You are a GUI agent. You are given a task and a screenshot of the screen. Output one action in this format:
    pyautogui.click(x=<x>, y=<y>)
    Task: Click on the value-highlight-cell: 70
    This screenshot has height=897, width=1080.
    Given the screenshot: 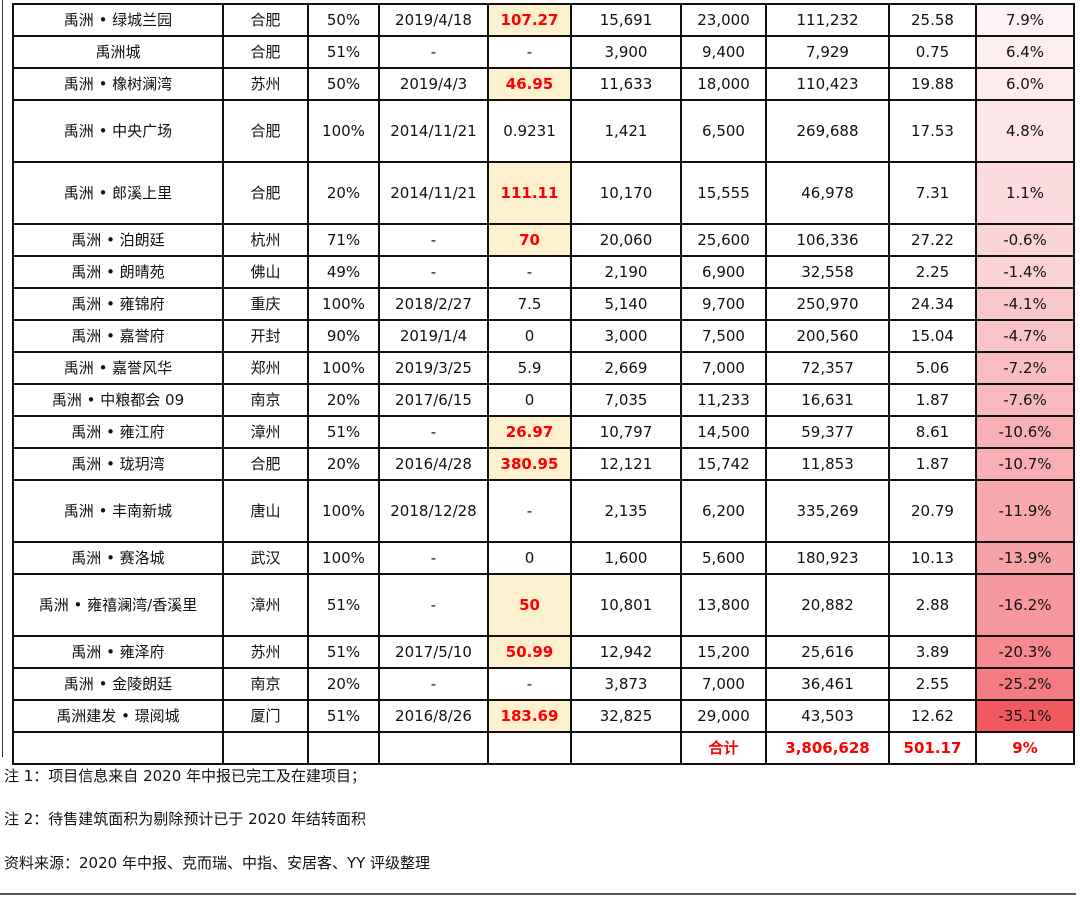 What is the action you would take?
    pyautogui.click(x=529, y=240)
    